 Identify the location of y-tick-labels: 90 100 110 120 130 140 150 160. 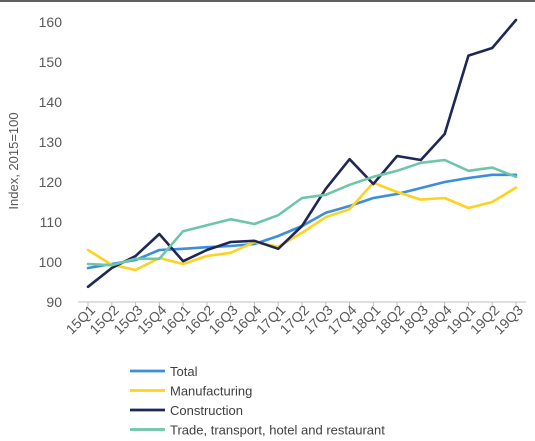
(51, 162).